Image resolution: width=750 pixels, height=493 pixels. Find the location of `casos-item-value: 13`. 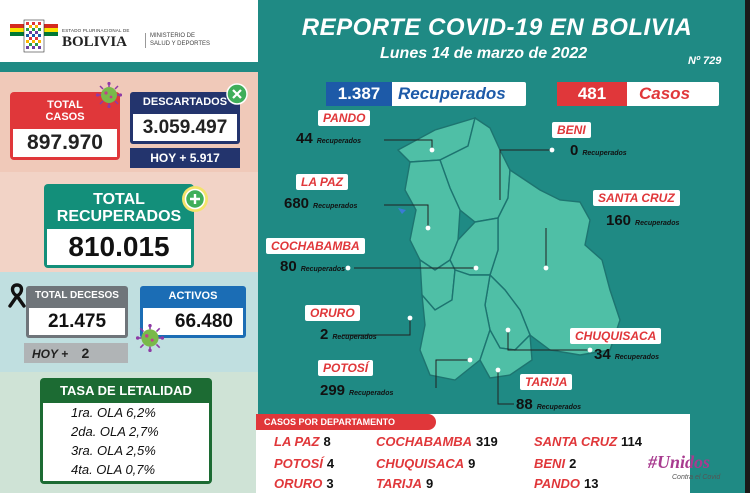

casos-item-value: 13 is located at coordinates (591, 483).